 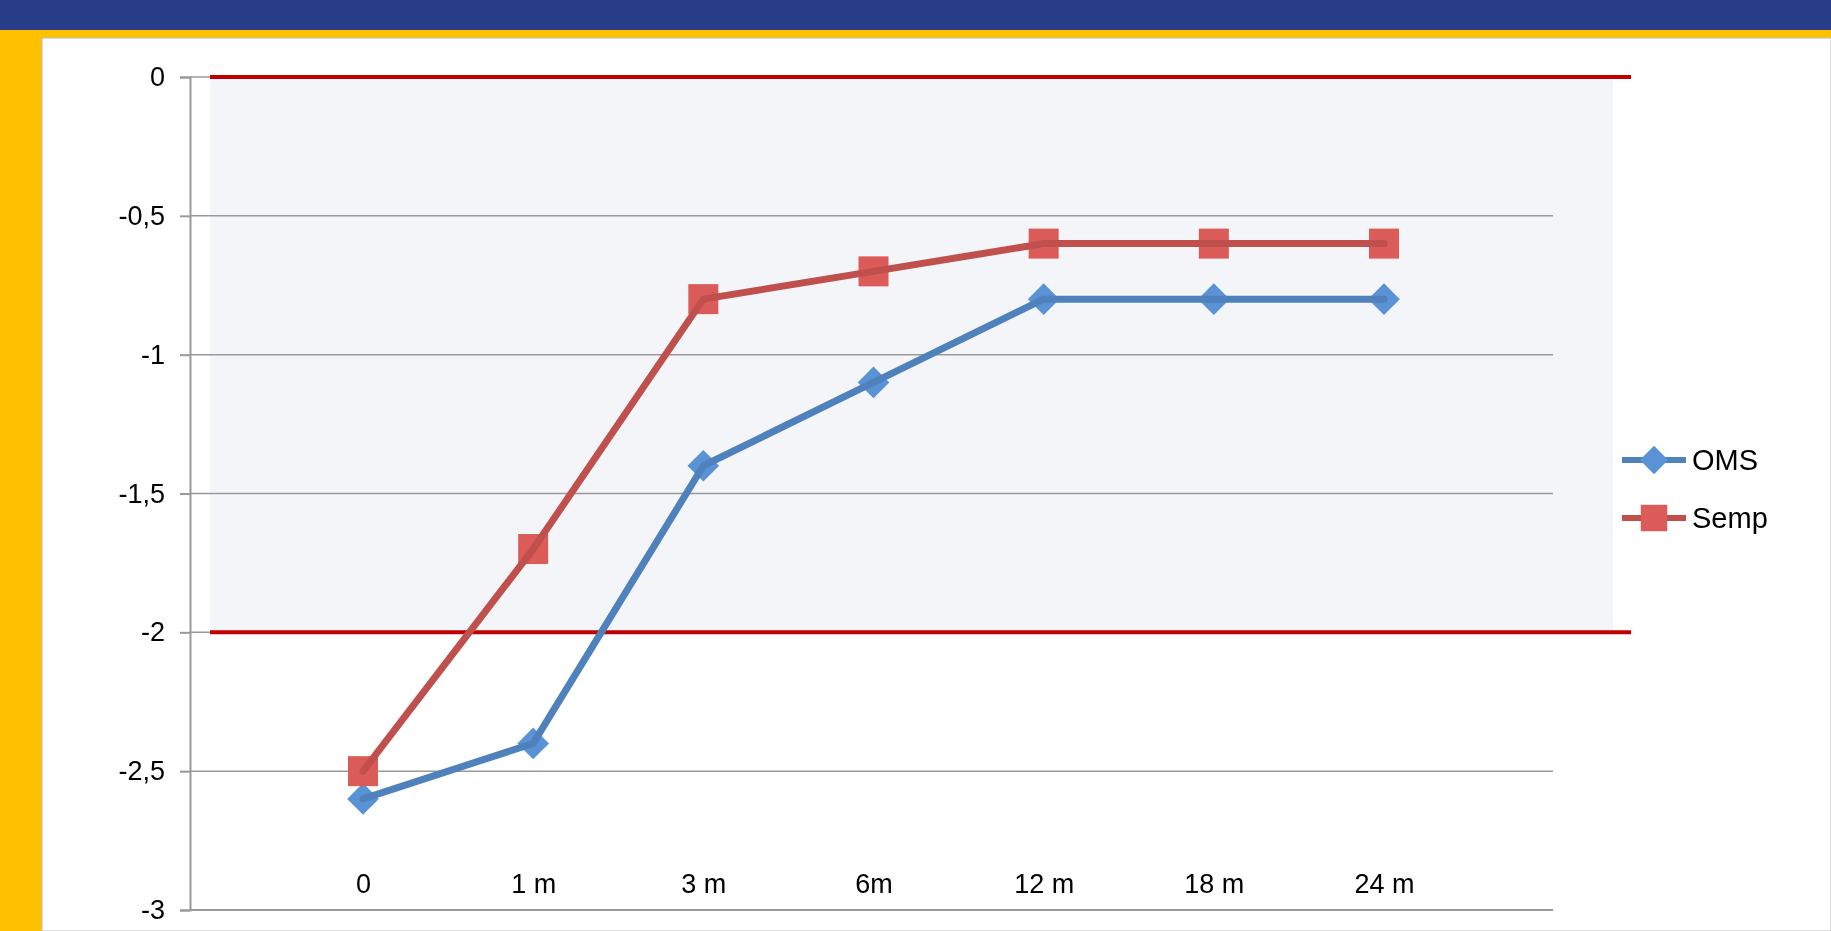 I want to click on y-tick-label: -1,5, so click(x=141, y=493).